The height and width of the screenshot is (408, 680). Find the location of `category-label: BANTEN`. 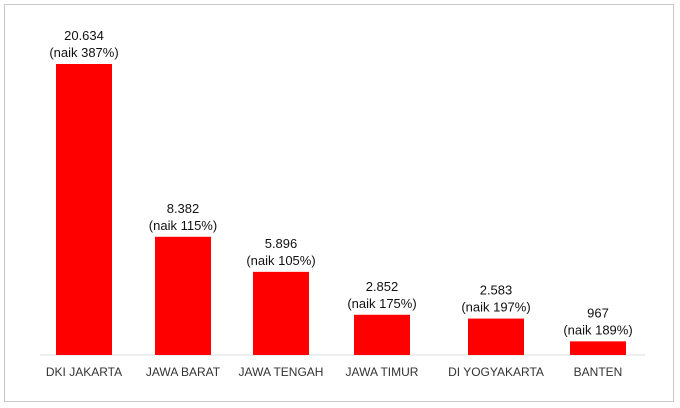

category-label: BANTEN is located at coordinates (598, 372).